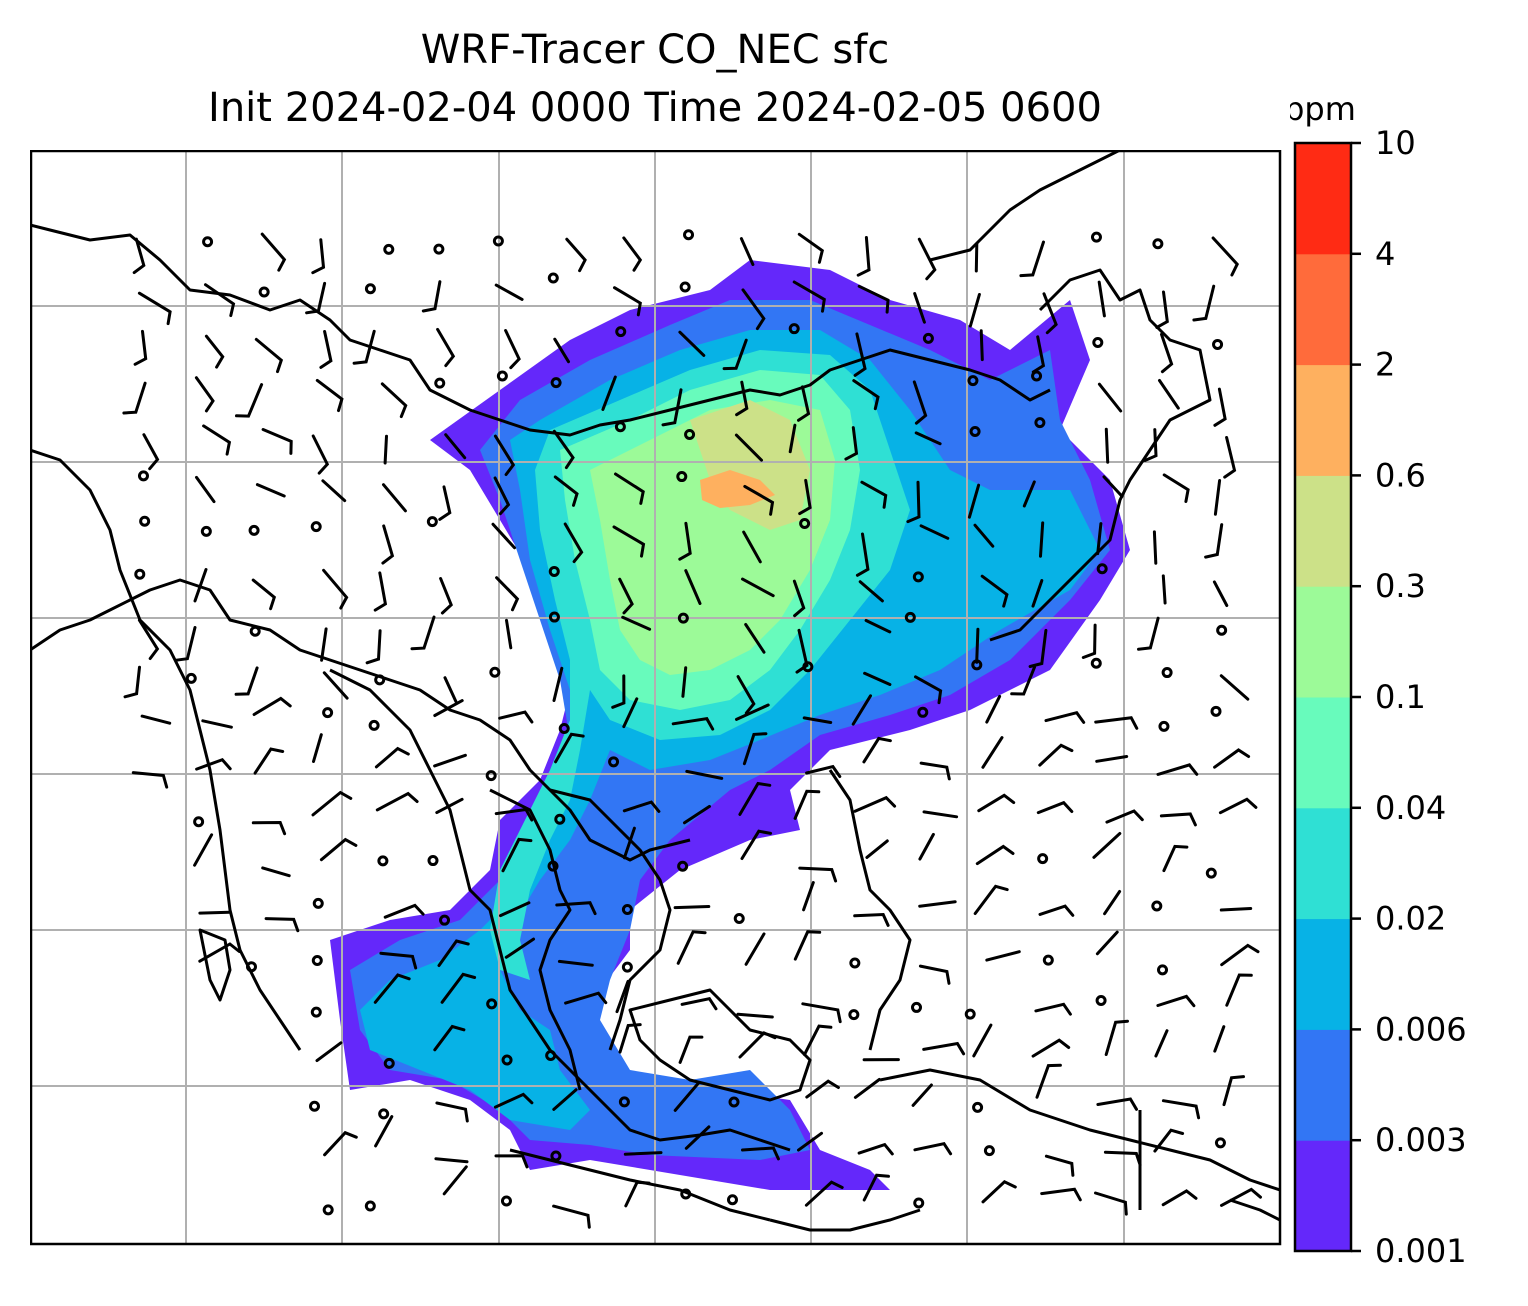 This screenshot has height=1306, width=1528. I want to click on colorbar-tick-label: 0.003, so click(1421, 1140).